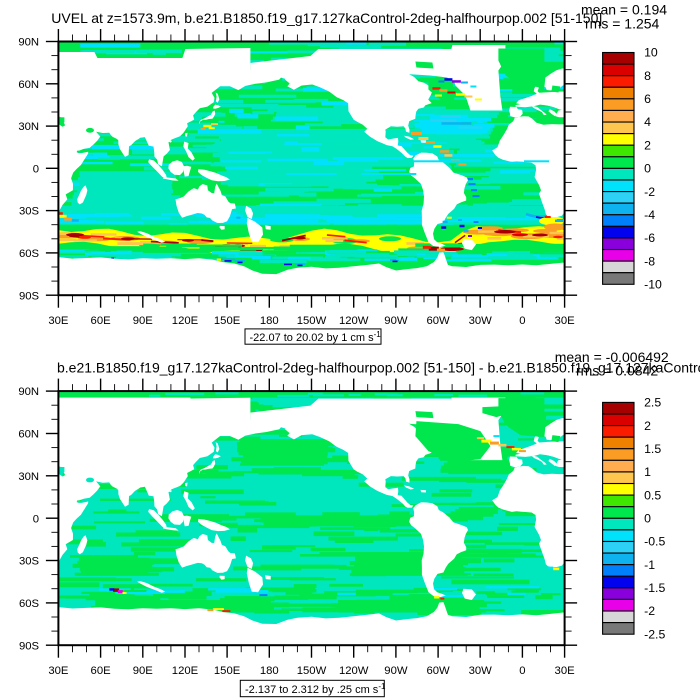 The width and height of the screenshot is (700, 700). I want to click on svg-text: mean = -0.006492, so click(612, 357).